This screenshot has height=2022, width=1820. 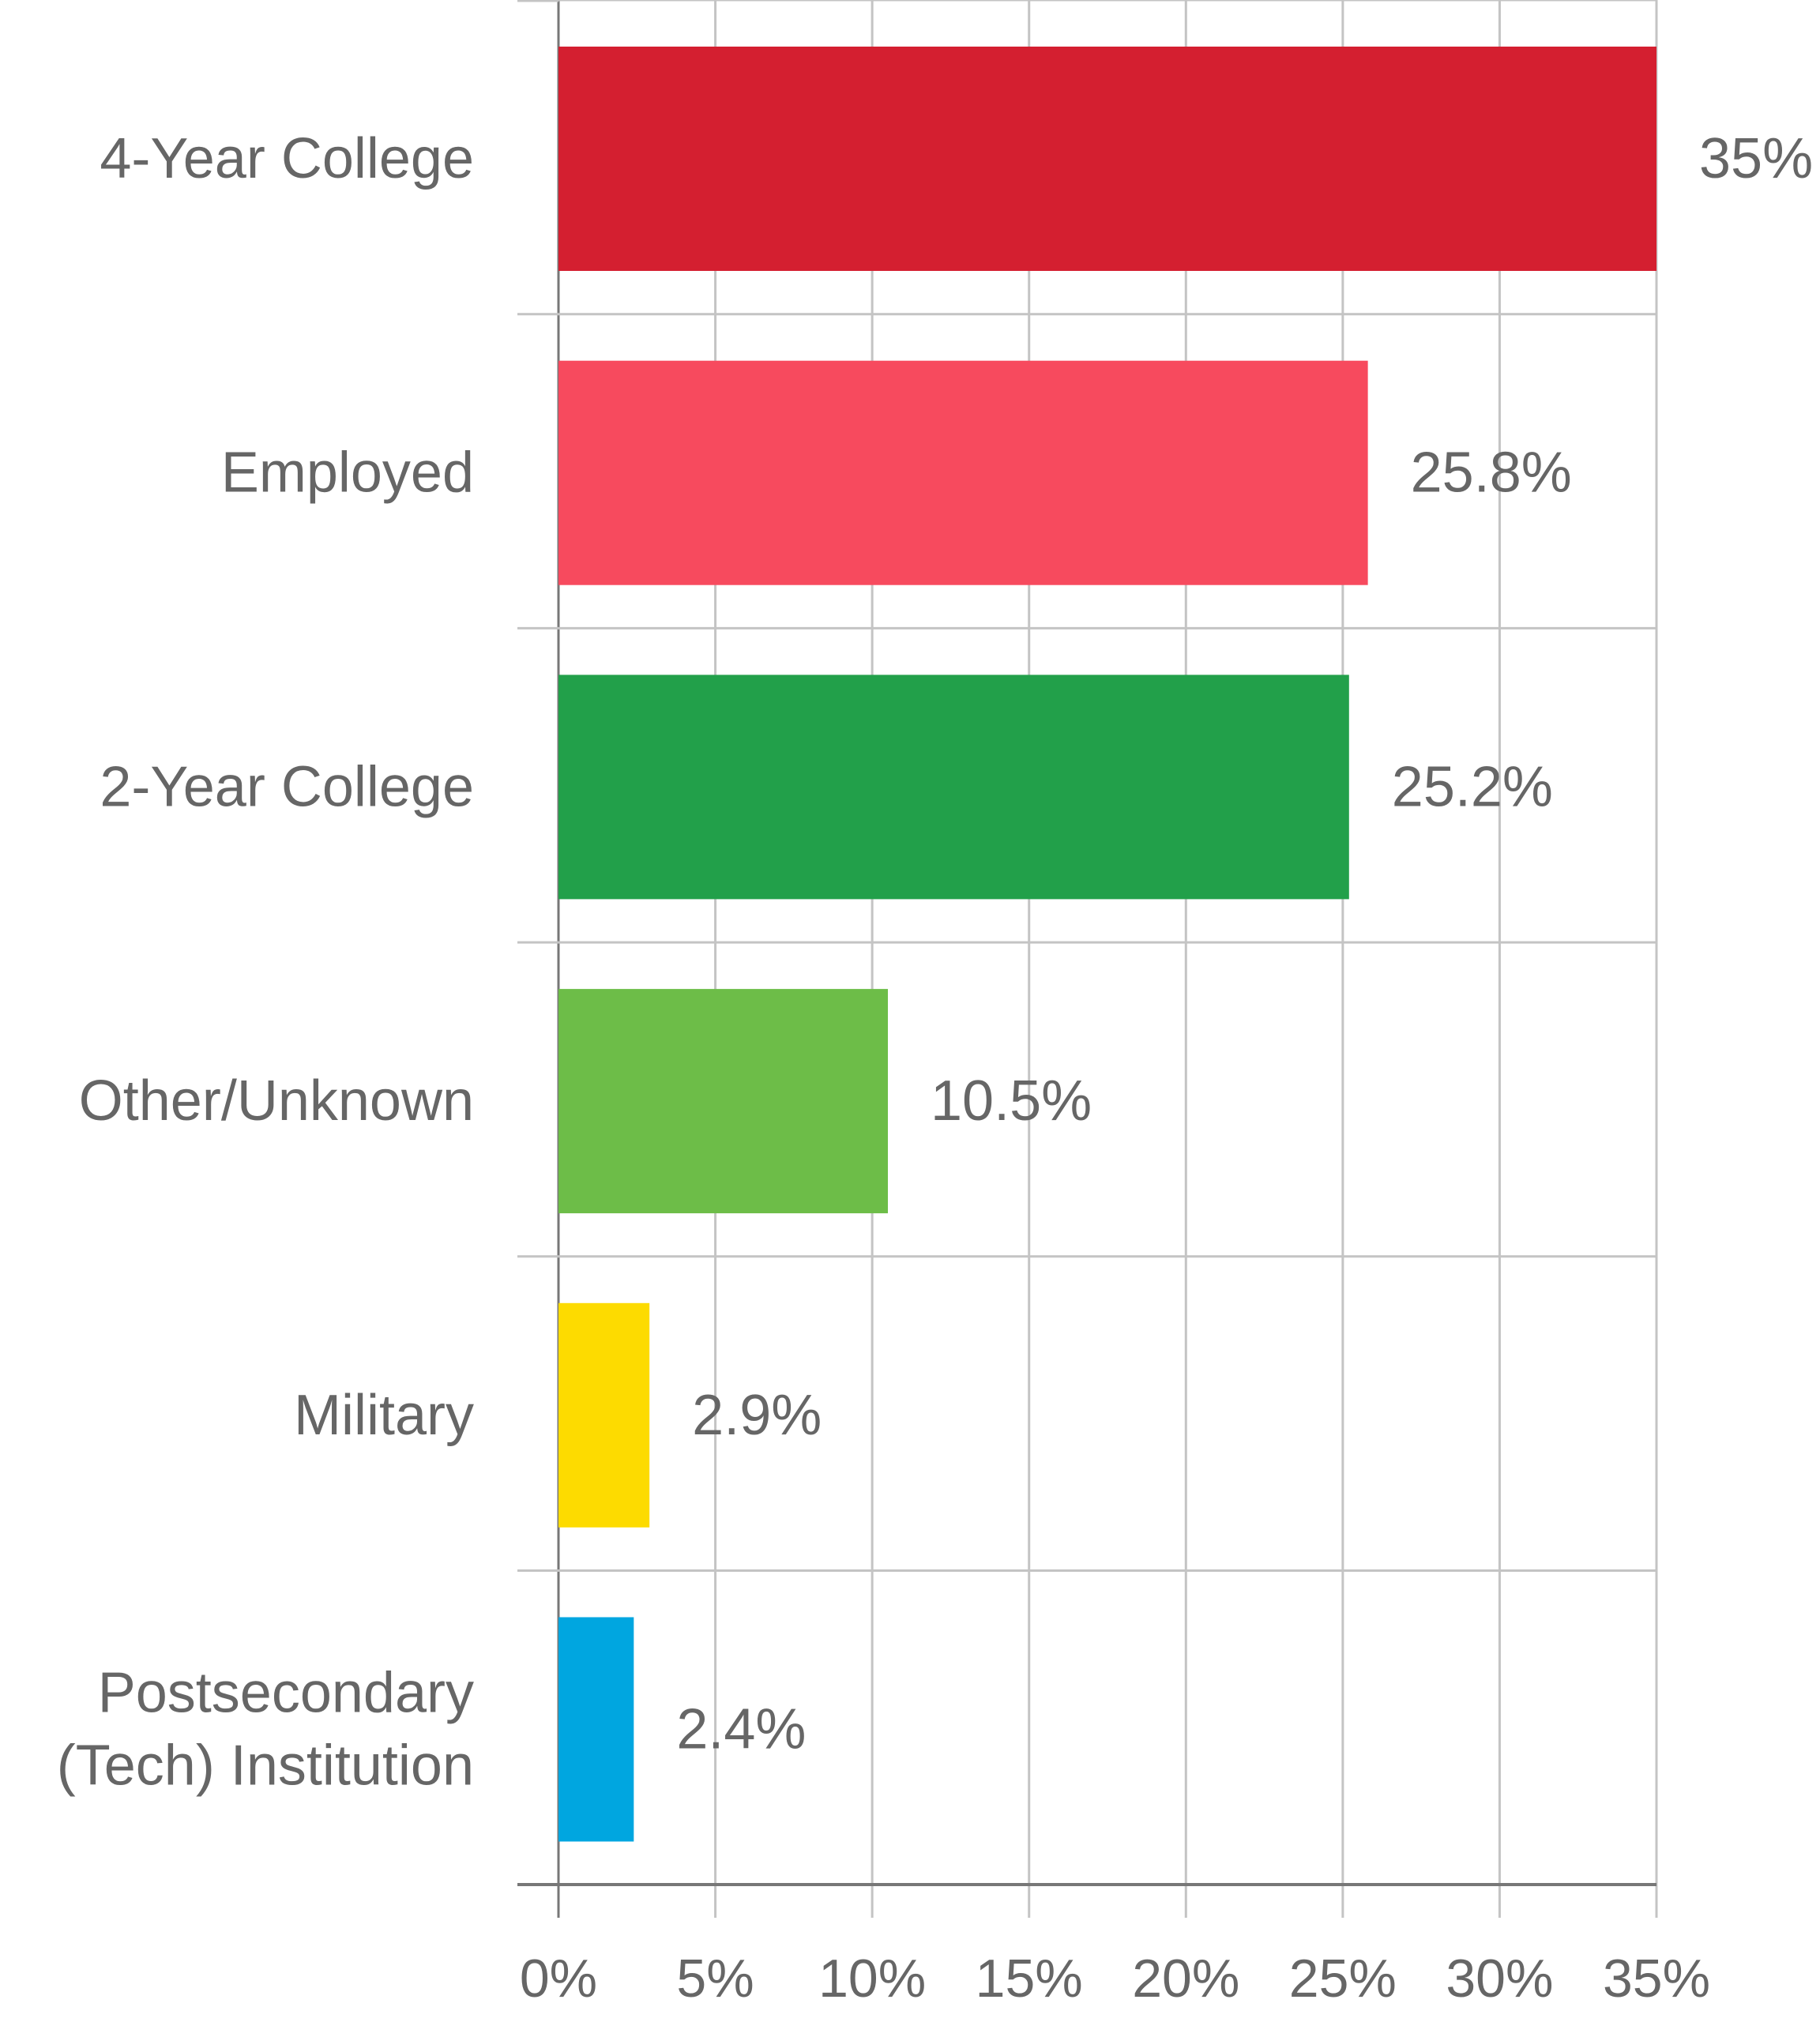 What do you see at coordinates (276, 1101) in the screenshot?
I see `category-label: Other/Unknown` at bounding box center [276, 1101].